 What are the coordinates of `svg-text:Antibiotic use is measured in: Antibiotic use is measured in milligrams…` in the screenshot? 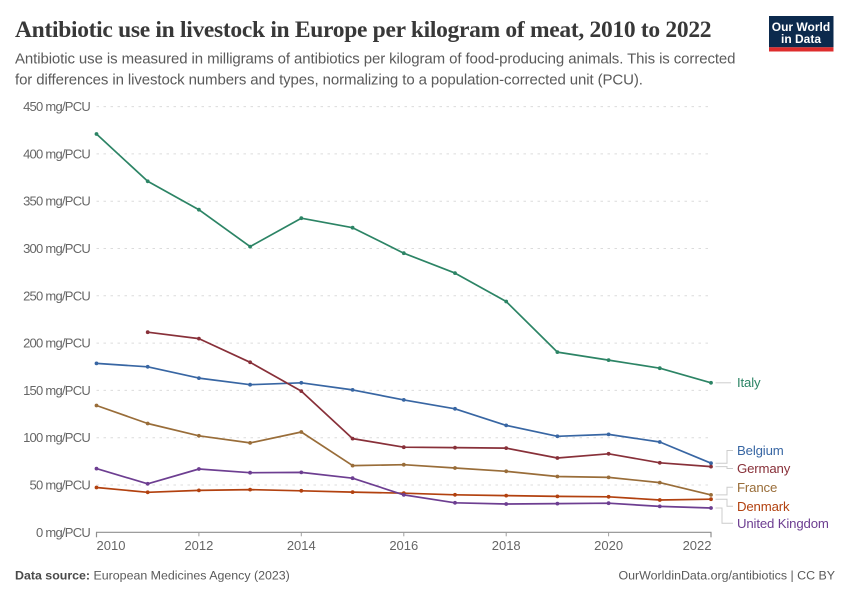 It's located at (375, 58).